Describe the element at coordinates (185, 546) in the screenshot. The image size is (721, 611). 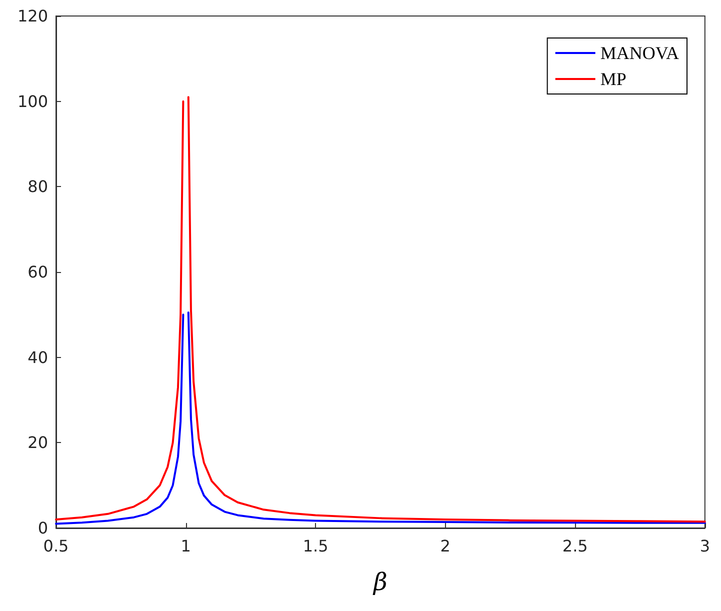
I see `x-tick-label: 1` at that location.